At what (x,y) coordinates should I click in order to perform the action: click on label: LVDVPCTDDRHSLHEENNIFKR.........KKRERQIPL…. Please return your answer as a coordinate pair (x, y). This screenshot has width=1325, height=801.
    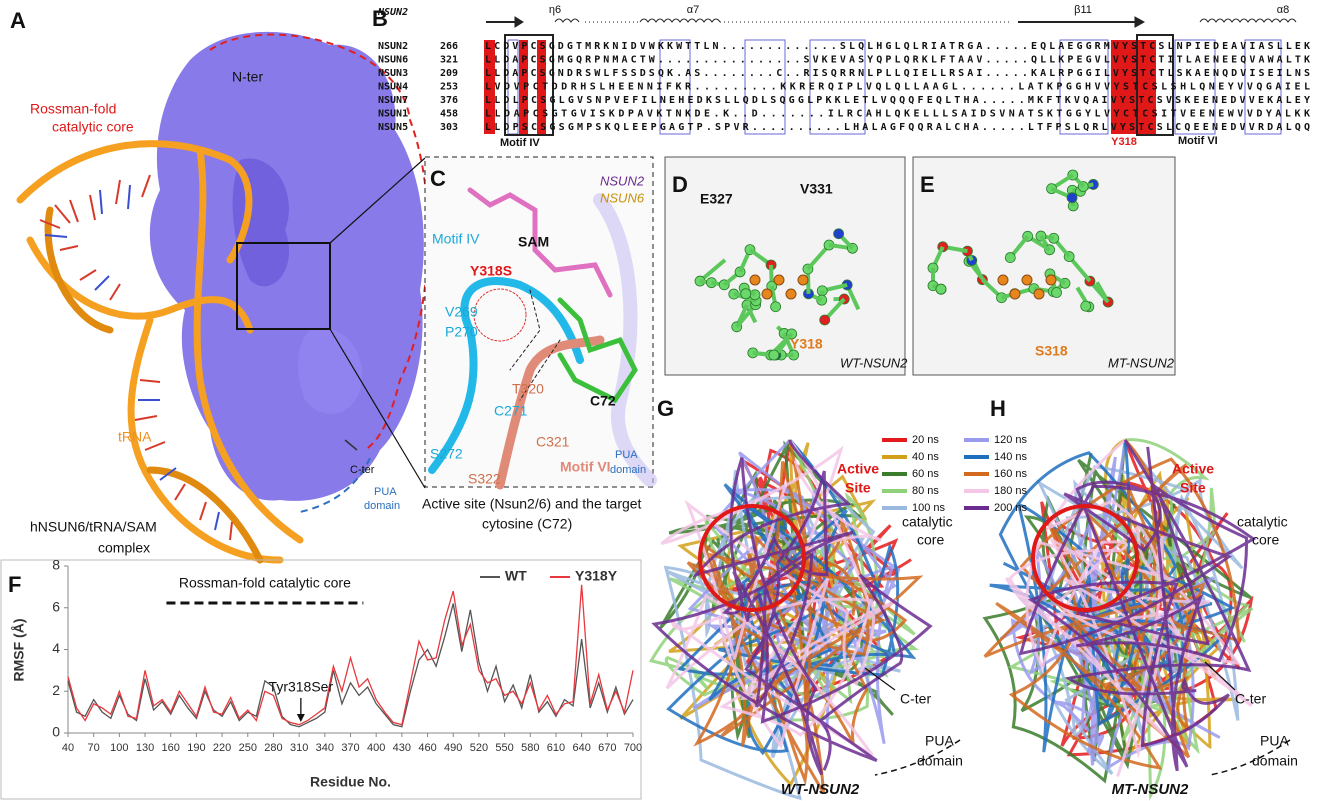
    Looking at the image, I should click on (897, 87).